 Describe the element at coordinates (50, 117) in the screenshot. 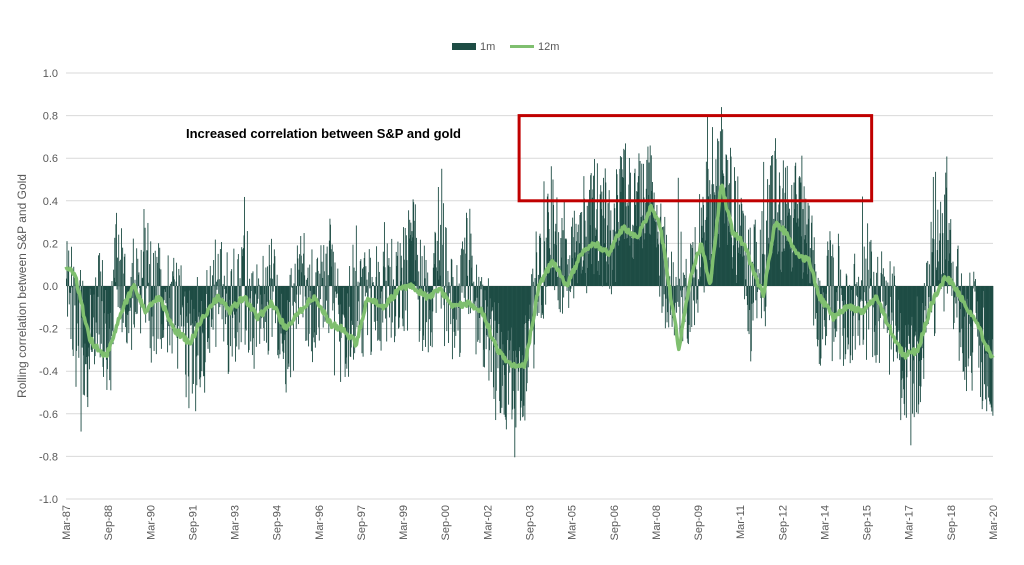

I see `y-tick-label: 0.8` at that location.